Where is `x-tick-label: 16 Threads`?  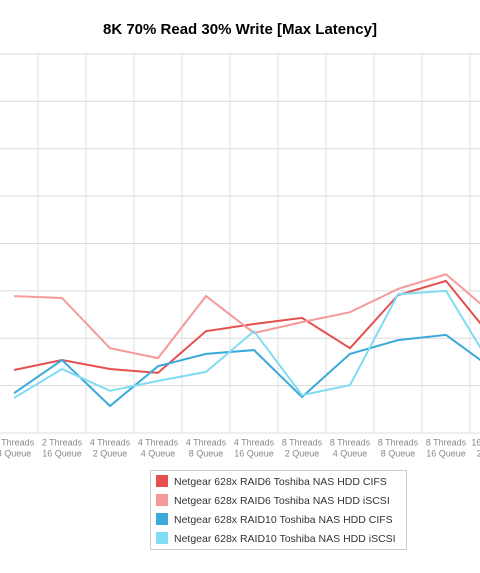
x-tick-label: 16 Threads is located at coordinates (475, 442).